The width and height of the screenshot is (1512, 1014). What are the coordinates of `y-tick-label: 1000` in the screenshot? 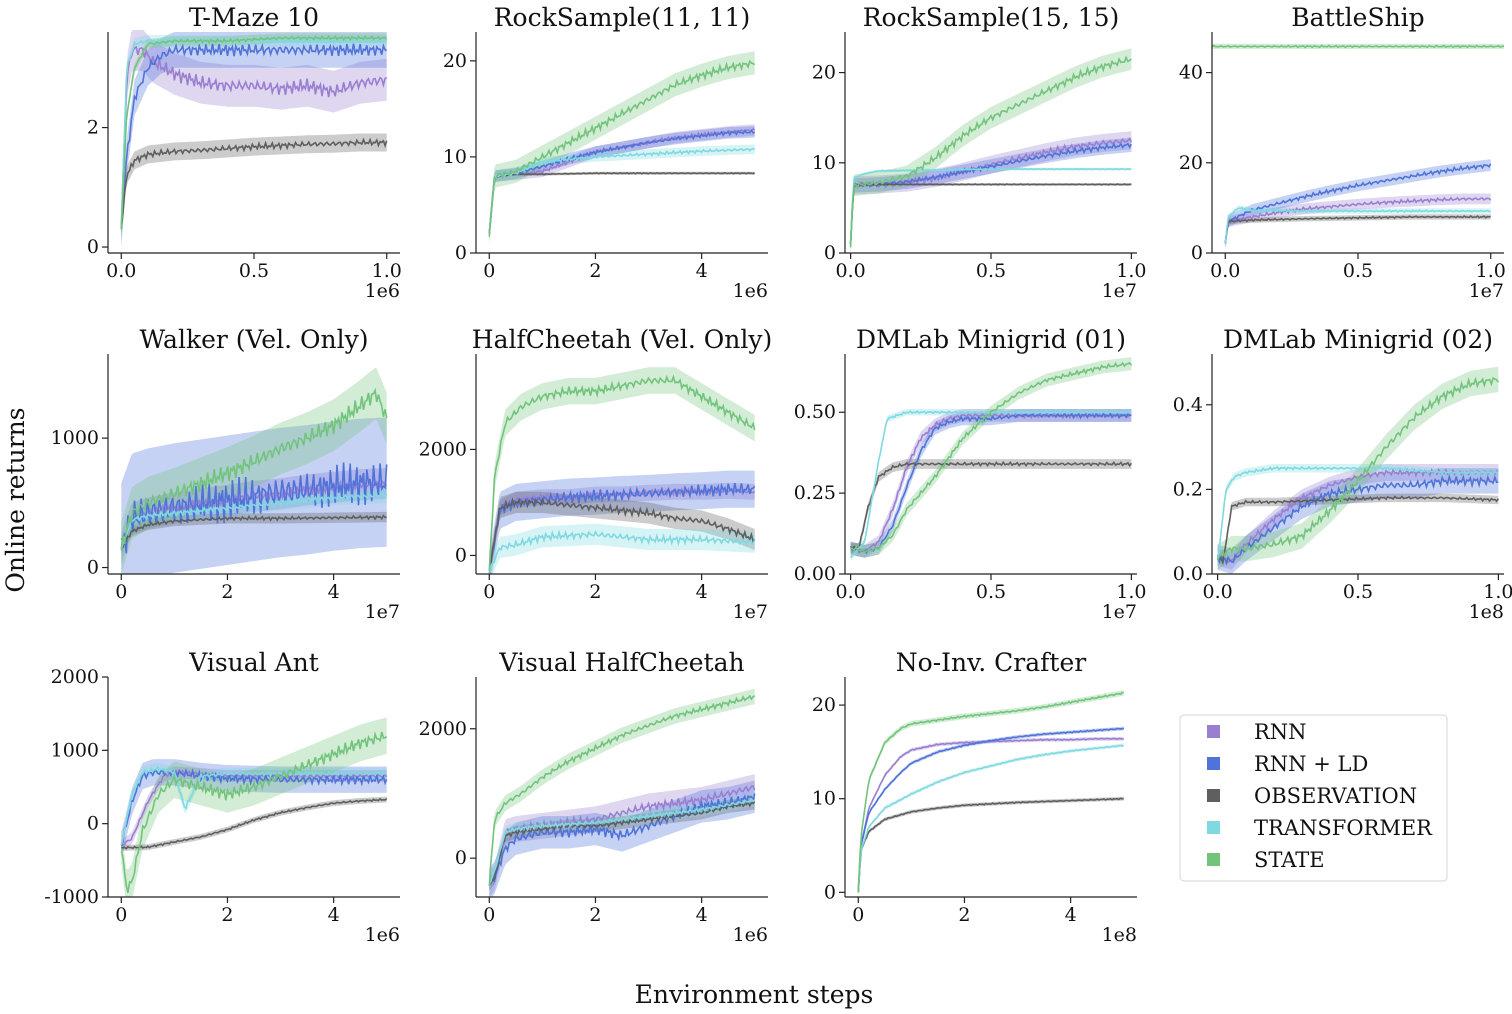 It's located at (75, 438).